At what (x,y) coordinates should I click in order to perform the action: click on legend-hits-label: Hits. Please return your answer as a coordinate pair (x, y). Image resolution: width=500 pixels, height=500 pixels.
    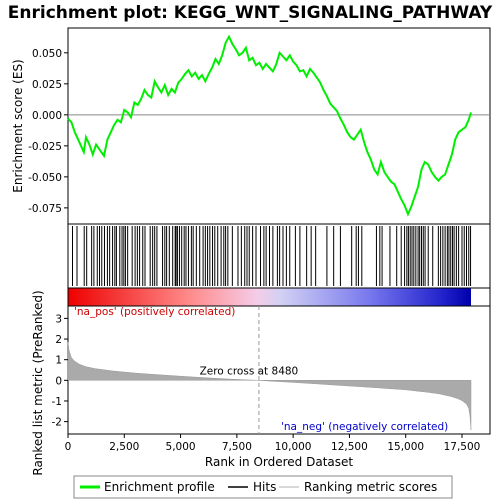
    Looking at the image, I should click on (264, 487).